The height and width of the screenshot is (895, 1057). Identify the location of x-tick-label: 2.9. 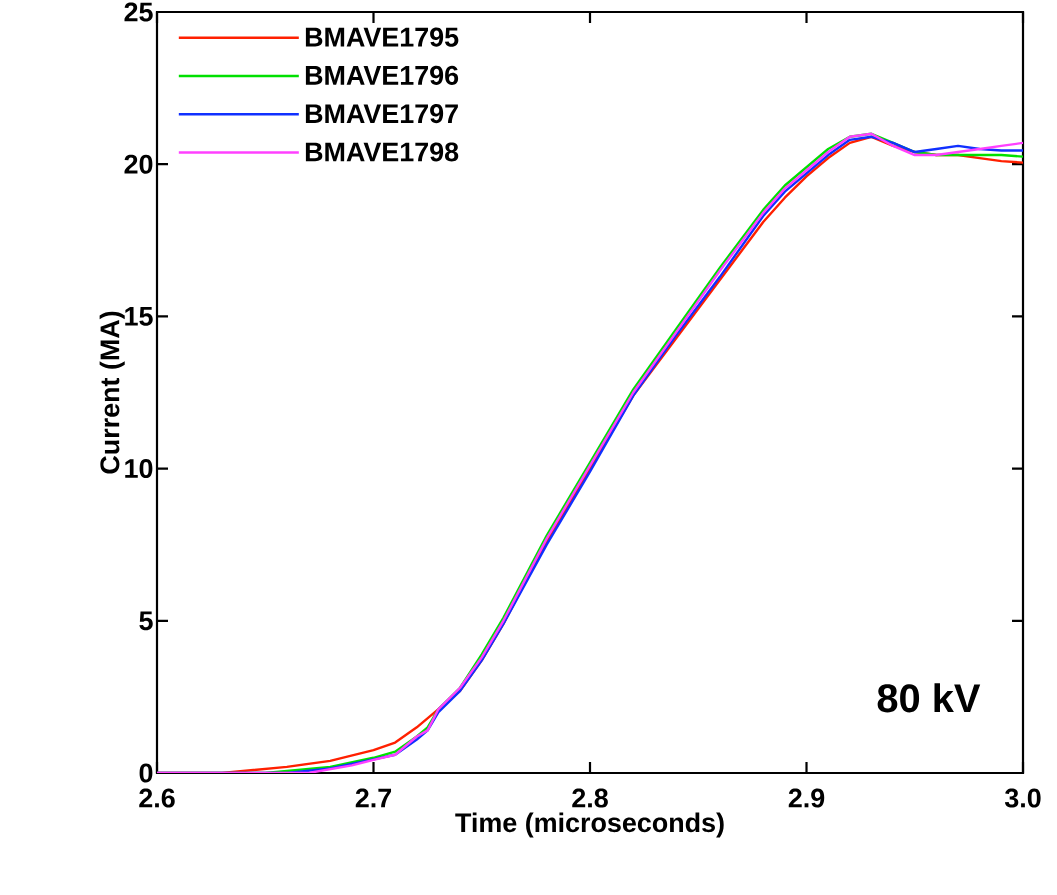
(806, 798).